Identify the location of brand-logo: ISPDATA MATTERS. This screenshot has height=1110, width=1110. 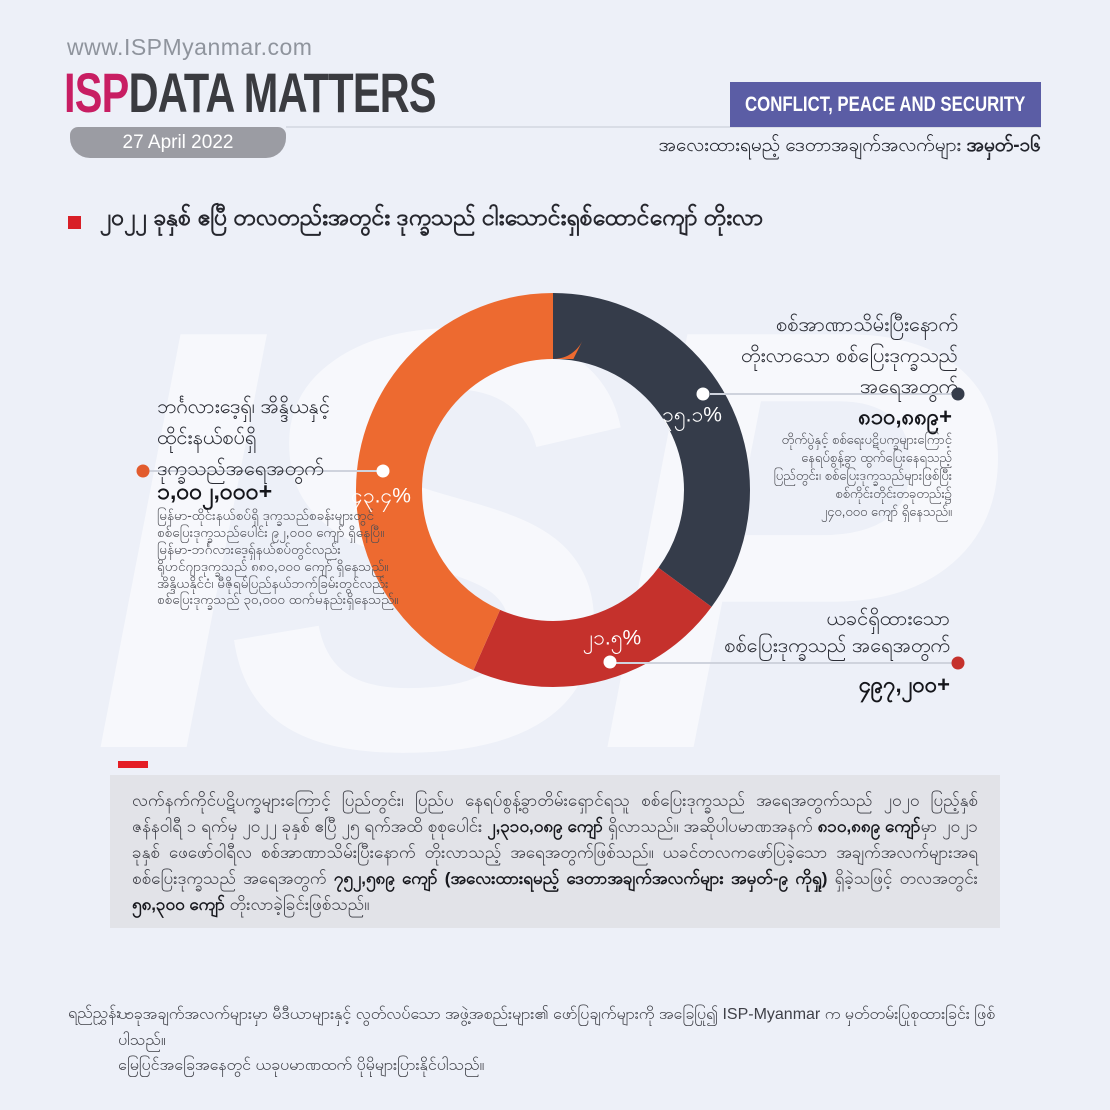
(315, 92).